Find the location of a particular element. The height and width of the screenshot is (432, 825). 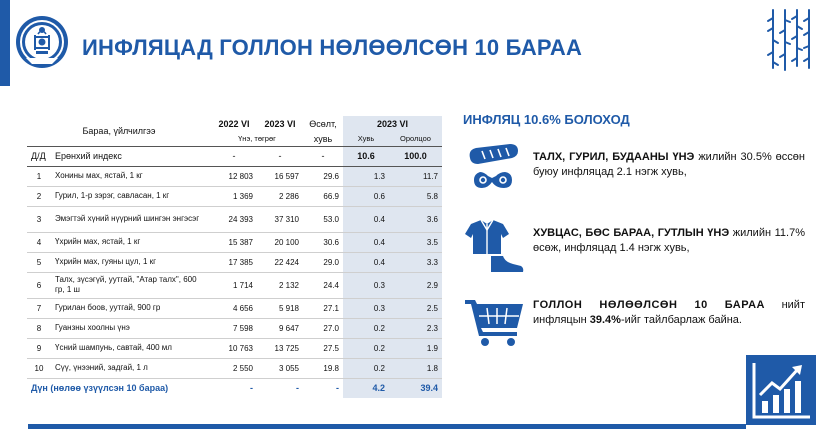

total-share: 4.2 is located at coordinates (366, 388).